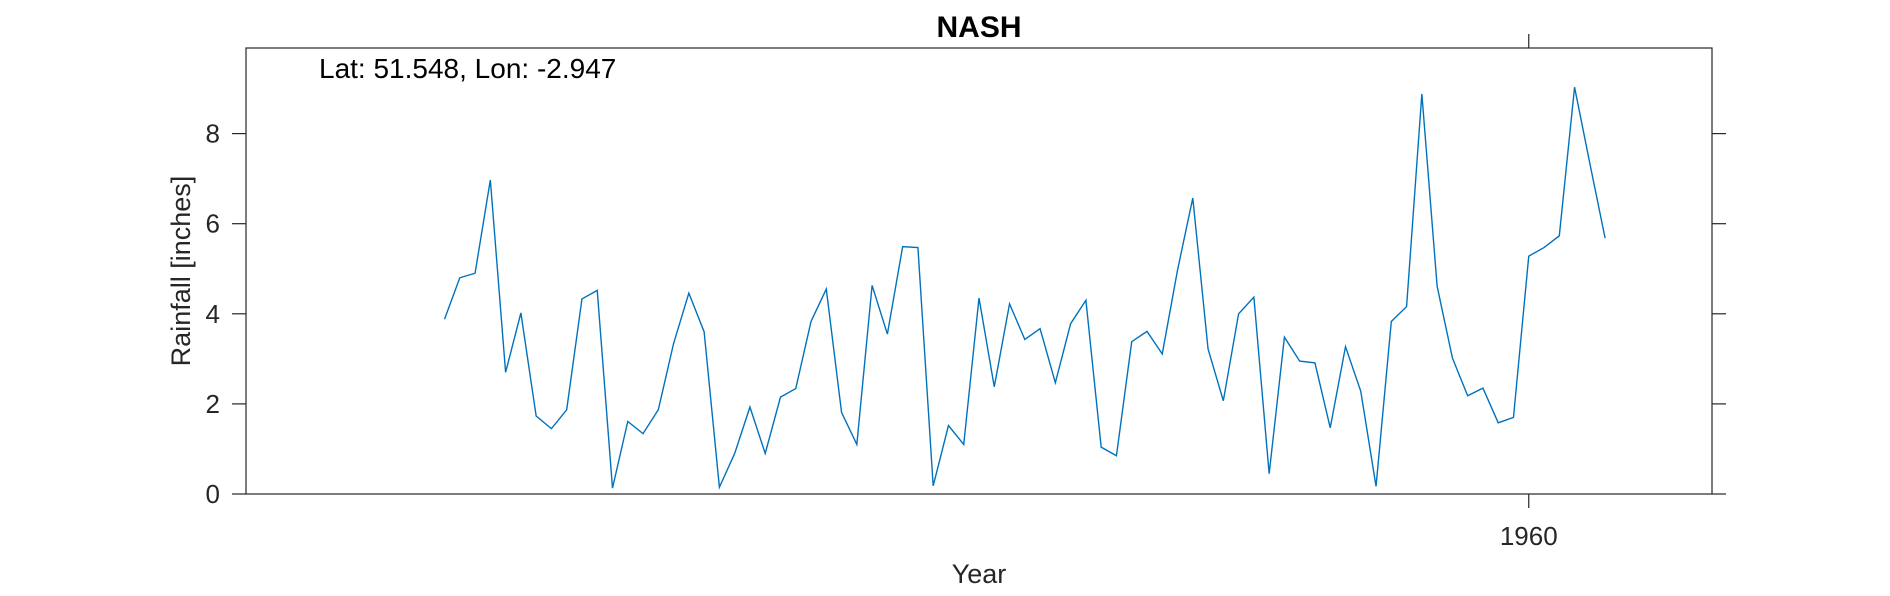  What do you see at coordinates (1529, 536) in the screenshot?
I see `x-tick-label: 1960` at bounding box center [1529, 536].